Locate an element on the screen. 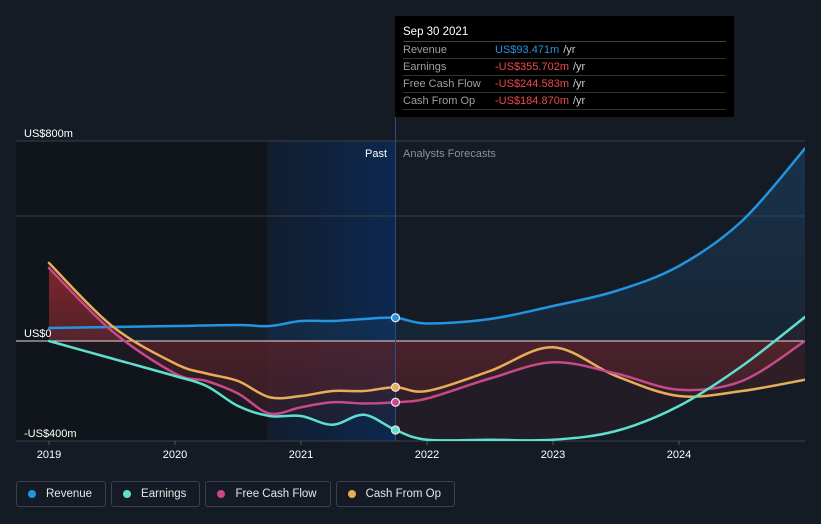 The image size is (821, 524). tooltip-value: -US$184.870m is located at coordinates (532, 101).